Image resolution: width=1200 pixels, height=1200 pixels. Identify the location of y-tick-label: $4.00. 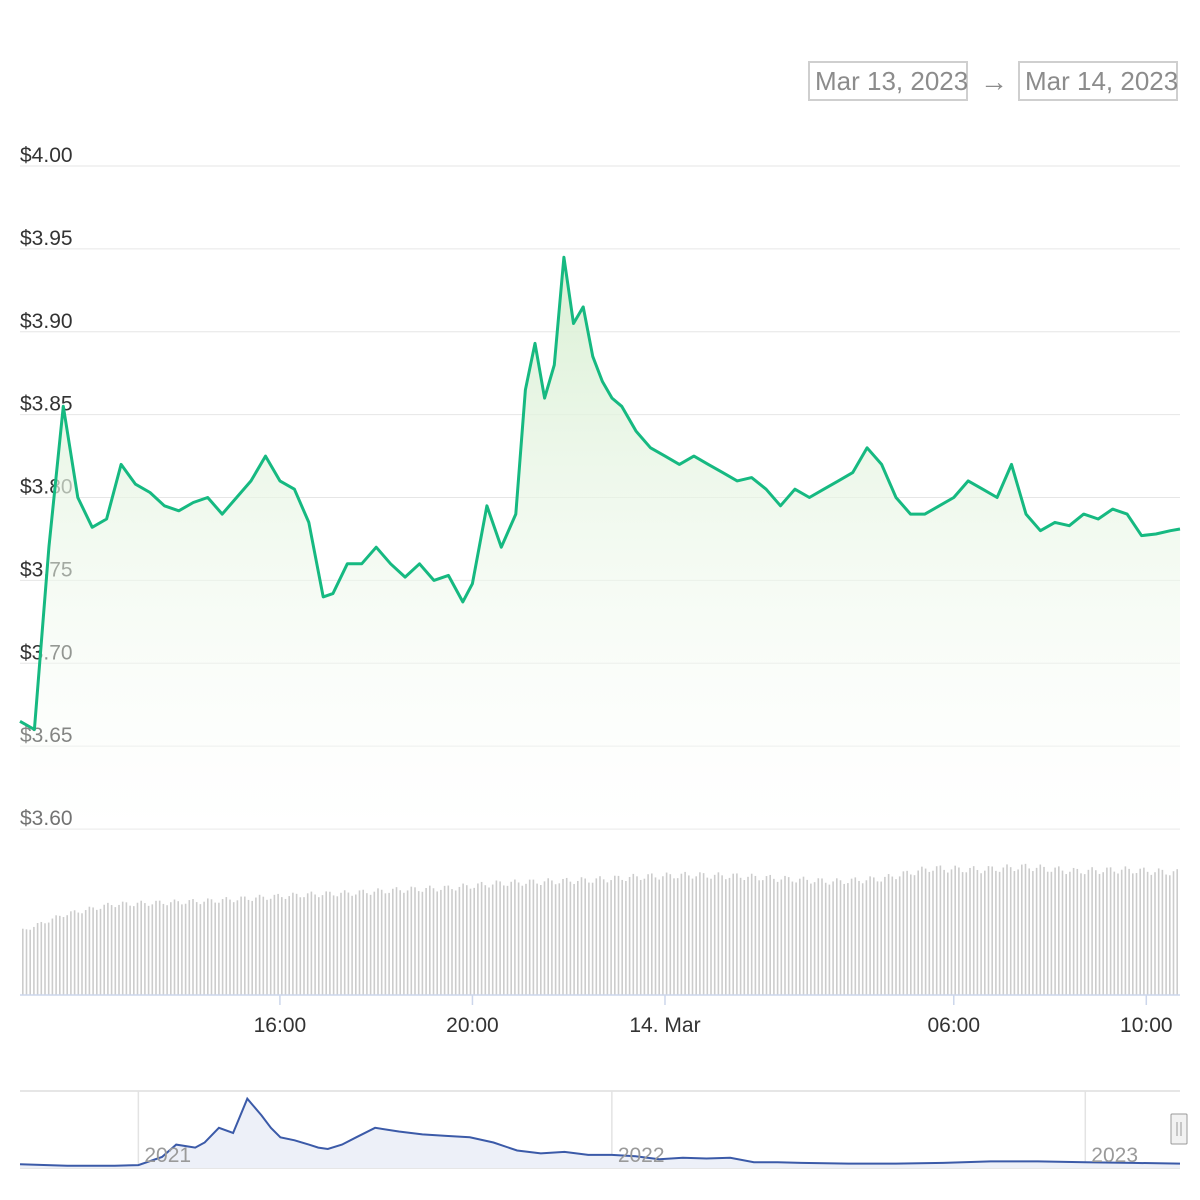
(46, 155).